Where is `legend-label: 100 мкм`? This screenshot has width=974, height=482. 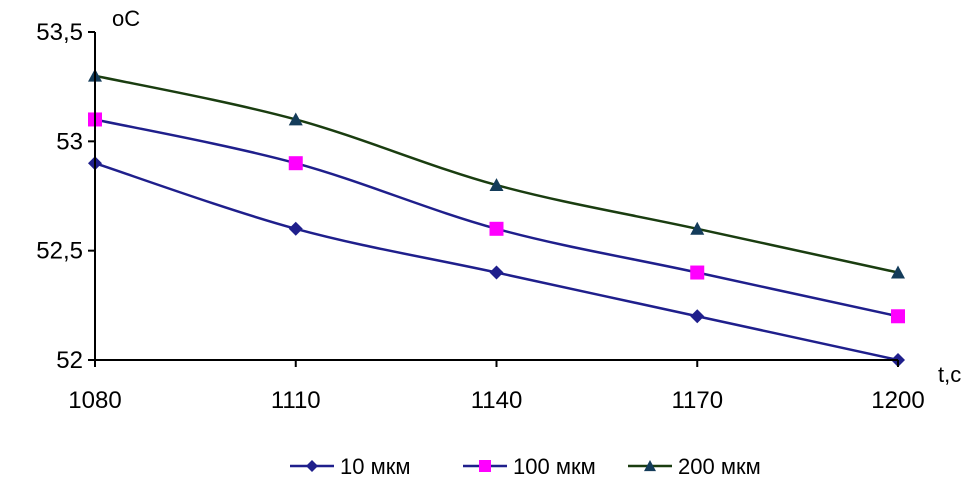 legend-label: 100 мкм is located at coordinates (554, 466).